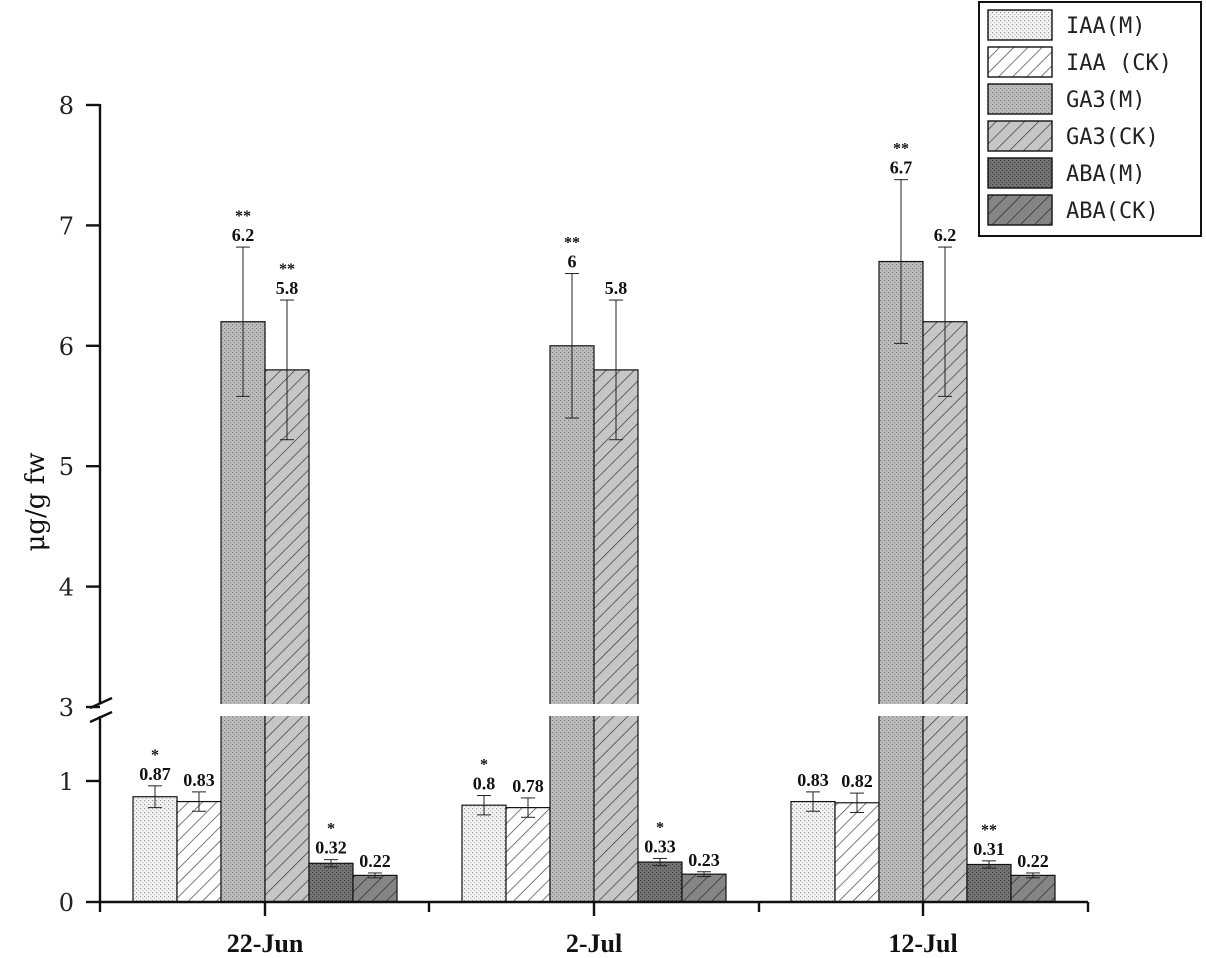  Describe the element at coordinates (922, 943) in the screenshot. I see `x-category-label: 12-Jul` at that location.